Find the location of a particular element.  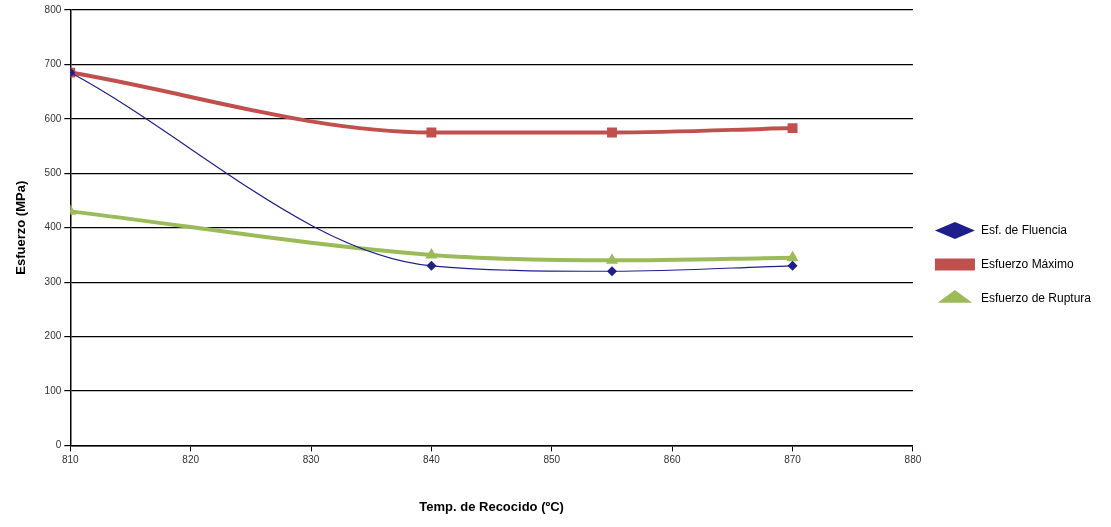

y-tick-label: 500 is located at coordinates (53, 173).